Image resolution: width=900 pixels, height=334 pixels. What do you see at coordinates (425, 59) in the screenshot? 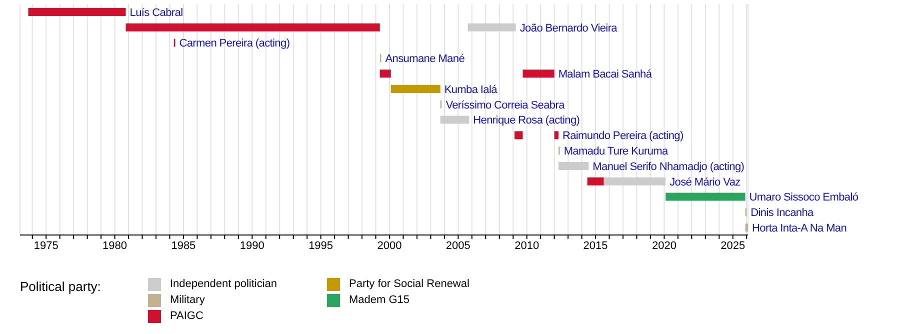
I see `y-tick-label: Ansumane Mané` at bounding box center [425, 59].